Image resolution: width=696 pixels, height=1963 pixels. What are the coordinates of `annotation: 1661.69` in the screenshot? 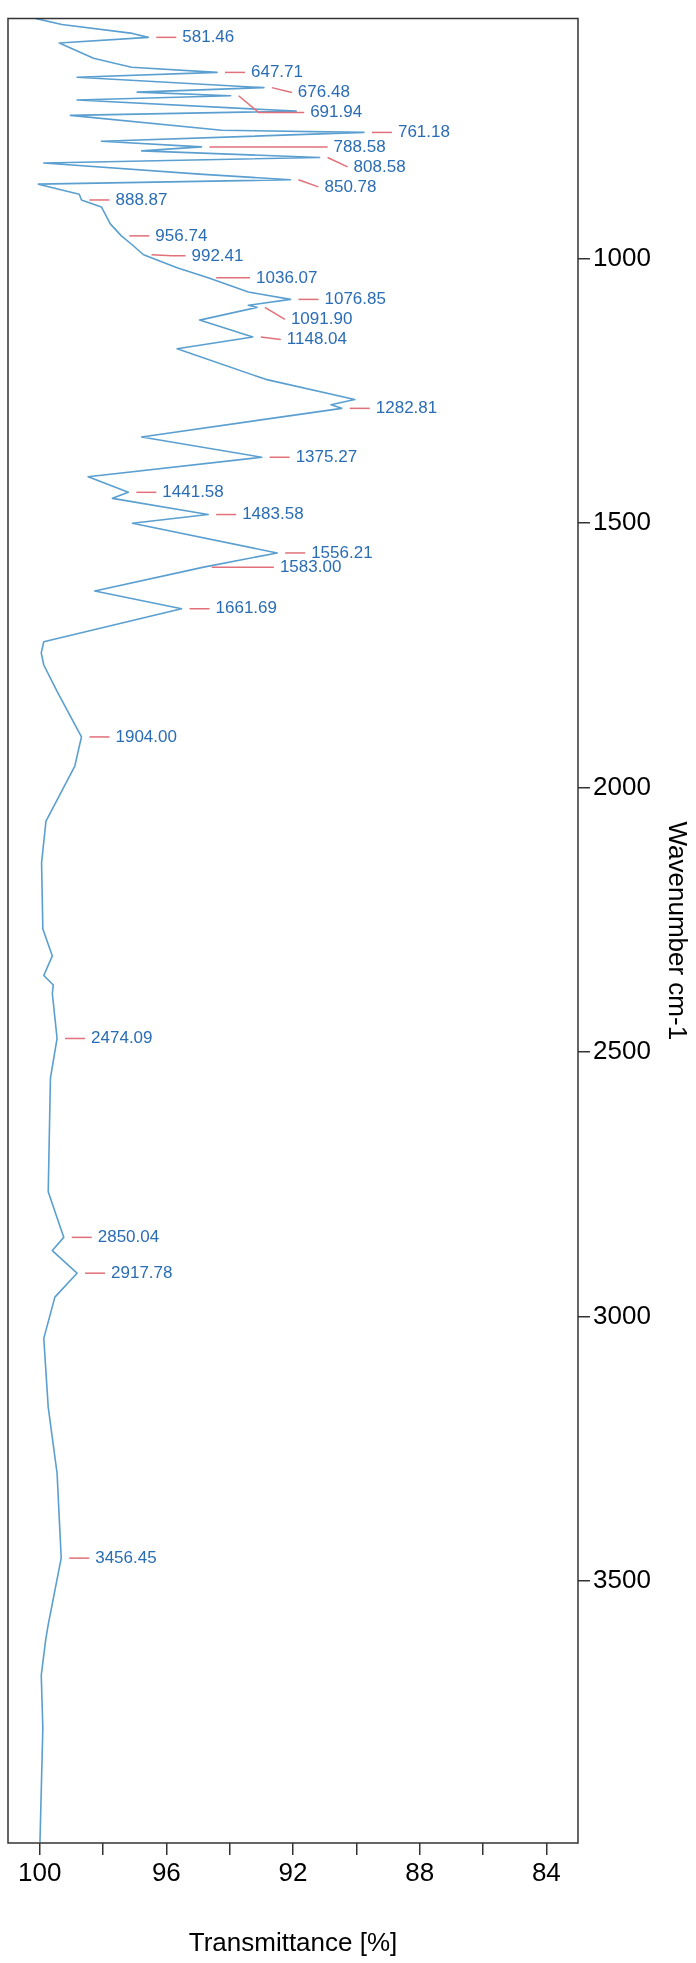 It's located at (246, 608).